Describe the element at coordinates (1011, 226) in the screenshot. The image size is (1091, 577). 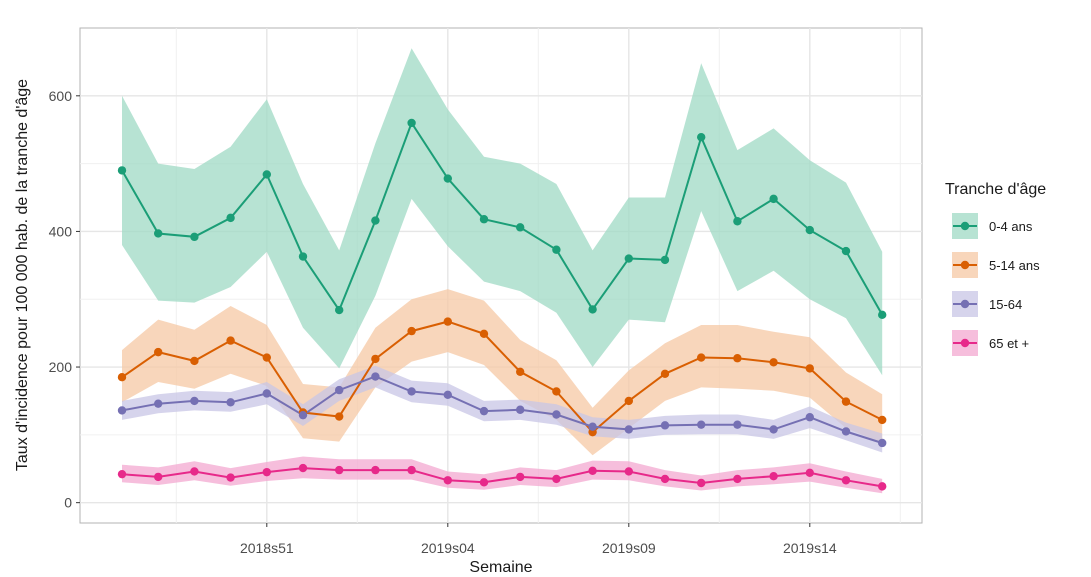
I see `legend-label-0-4-ans: 0-4 ans` at that location.